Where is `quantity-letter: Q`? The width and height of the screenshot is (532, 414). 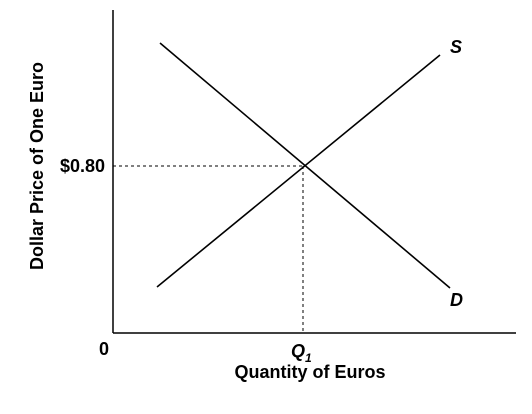 quantity-letter: Q is located at coordinates (298, 351).